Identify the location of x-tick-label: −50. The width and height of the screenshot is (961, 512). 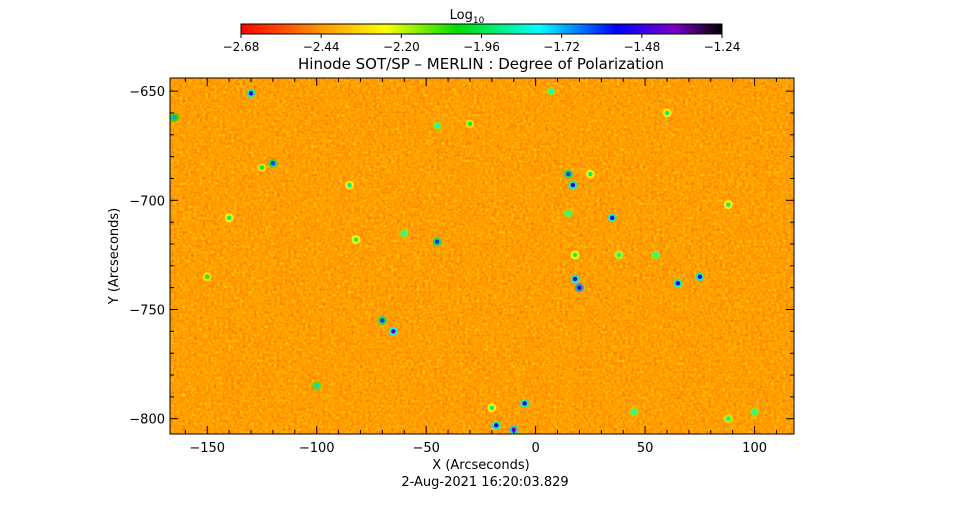
(425, 448).